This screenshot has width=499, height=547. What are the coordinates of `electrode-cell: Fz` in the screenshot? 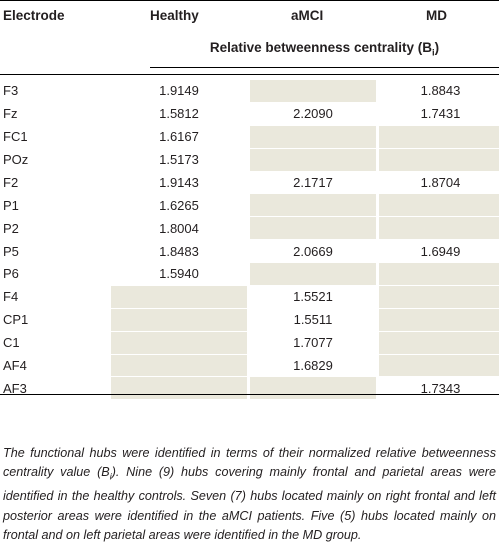 It's located at (10, 114).